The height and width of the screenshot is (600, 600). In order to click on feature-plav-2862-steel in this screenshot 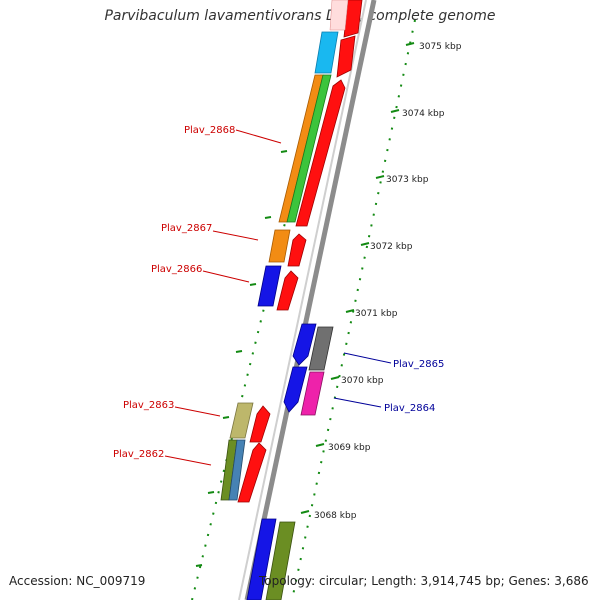, I will do `click(237, 470)`.